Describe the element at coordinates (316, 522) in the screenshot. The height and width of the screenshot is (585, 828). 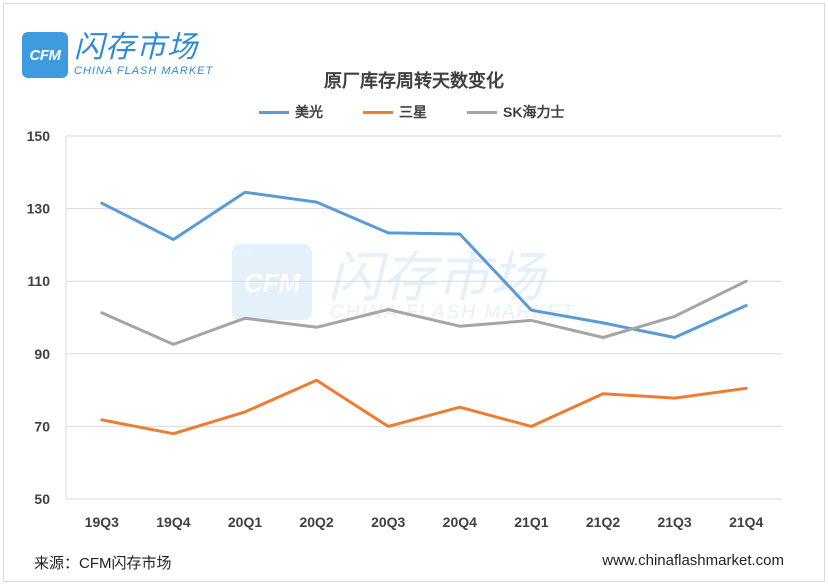
I see `x-tick-label: 20Q2` at that location.